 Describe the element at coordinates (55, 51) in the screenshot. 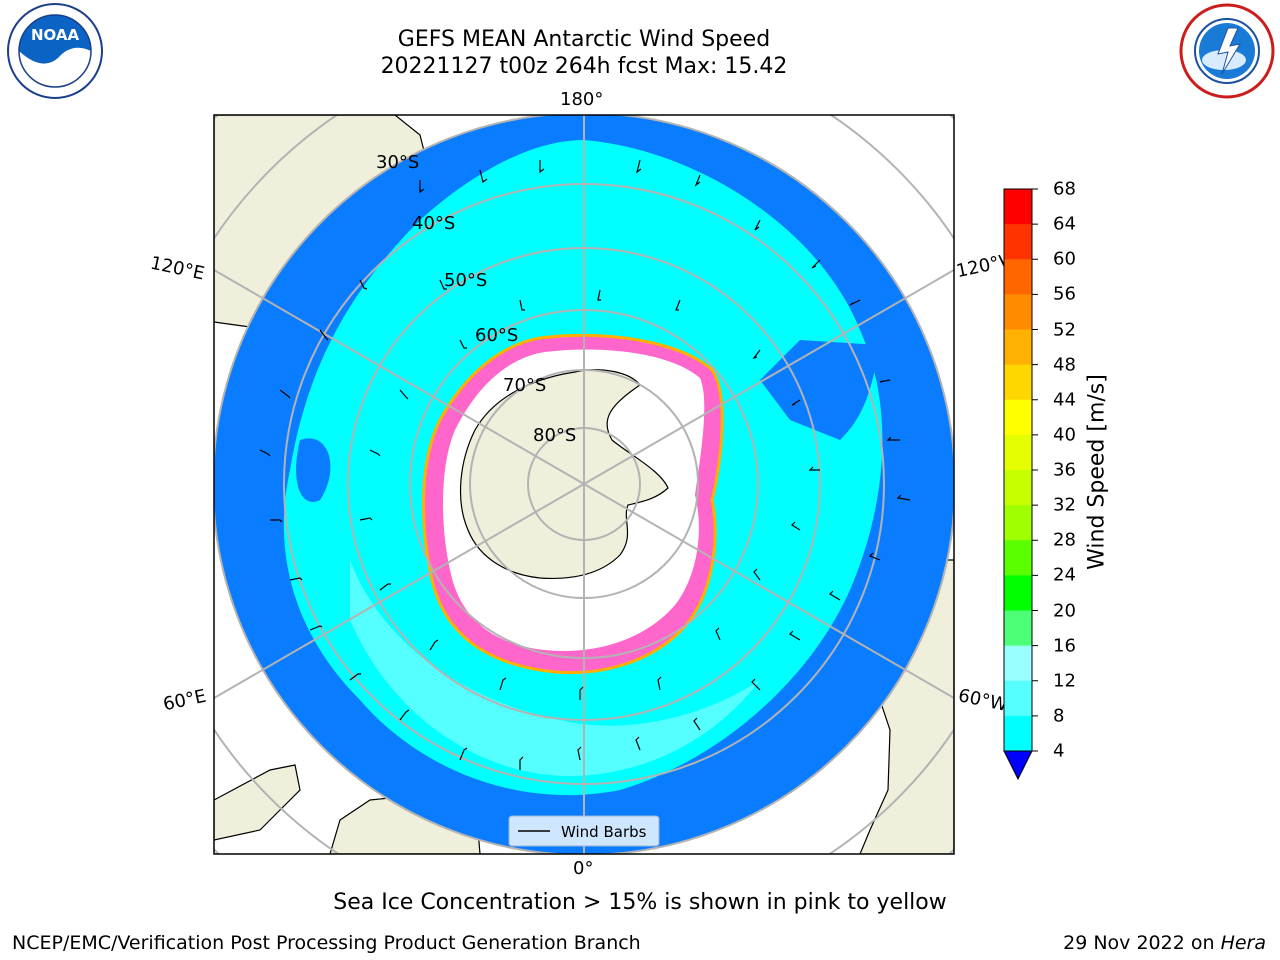

I see `noaa-logo: NOAA` at that location.